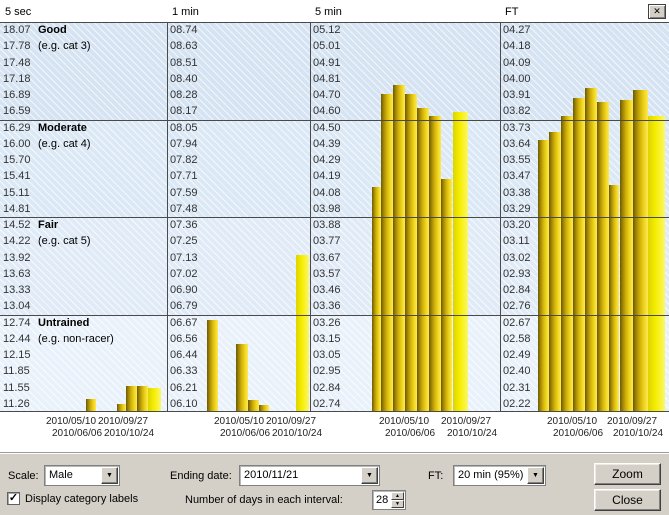 The image size is (669, 515). What do you see at coordinates (129, 433) in the screenshot?
I see `date-label: 2010/10/24` at bounding box center [129, 433].